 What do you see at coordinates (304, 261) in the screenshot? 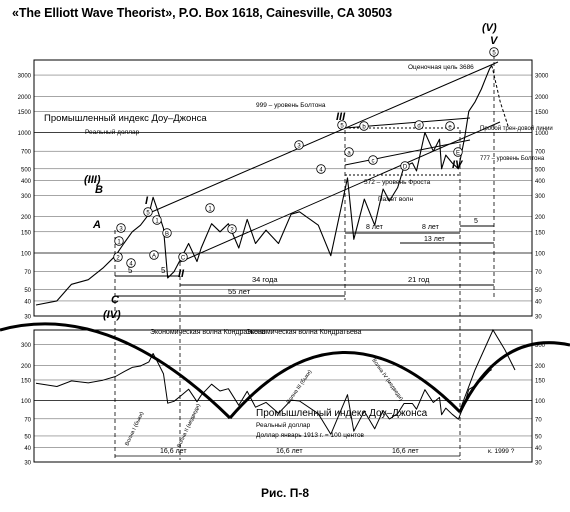
I see `duration-arrows` at bounding box center [304, 261].